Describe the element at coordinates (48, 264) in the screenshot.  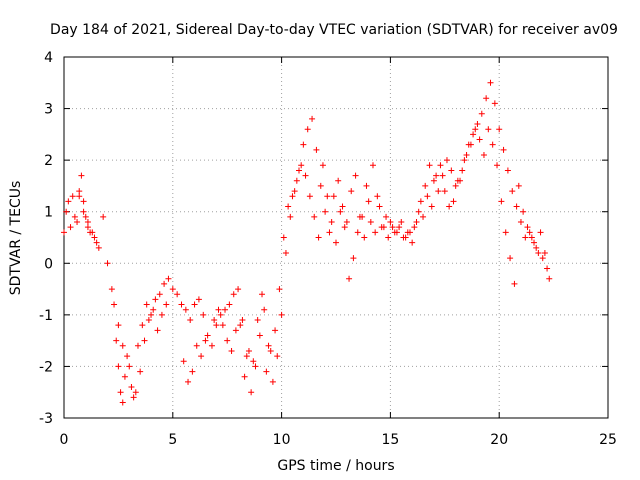
I see `y-tick-label: 0` at that location.